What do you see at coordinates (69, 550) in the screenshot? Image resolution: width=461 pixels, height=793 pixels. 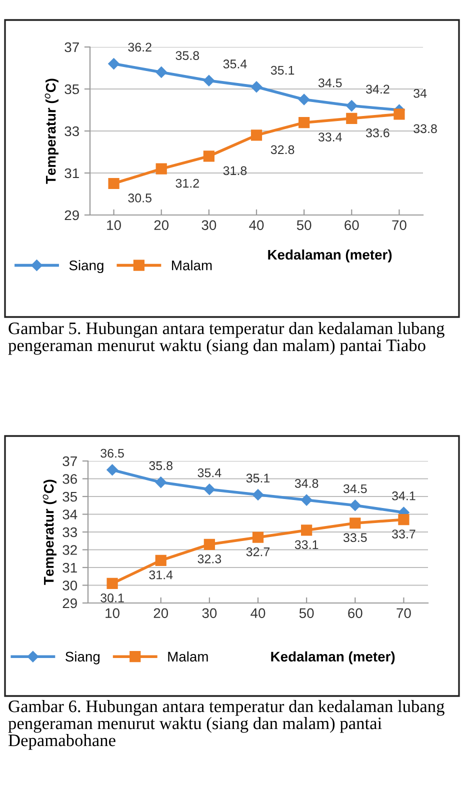 I see `y-tick-label: 32` at bounding box center [69, 550].